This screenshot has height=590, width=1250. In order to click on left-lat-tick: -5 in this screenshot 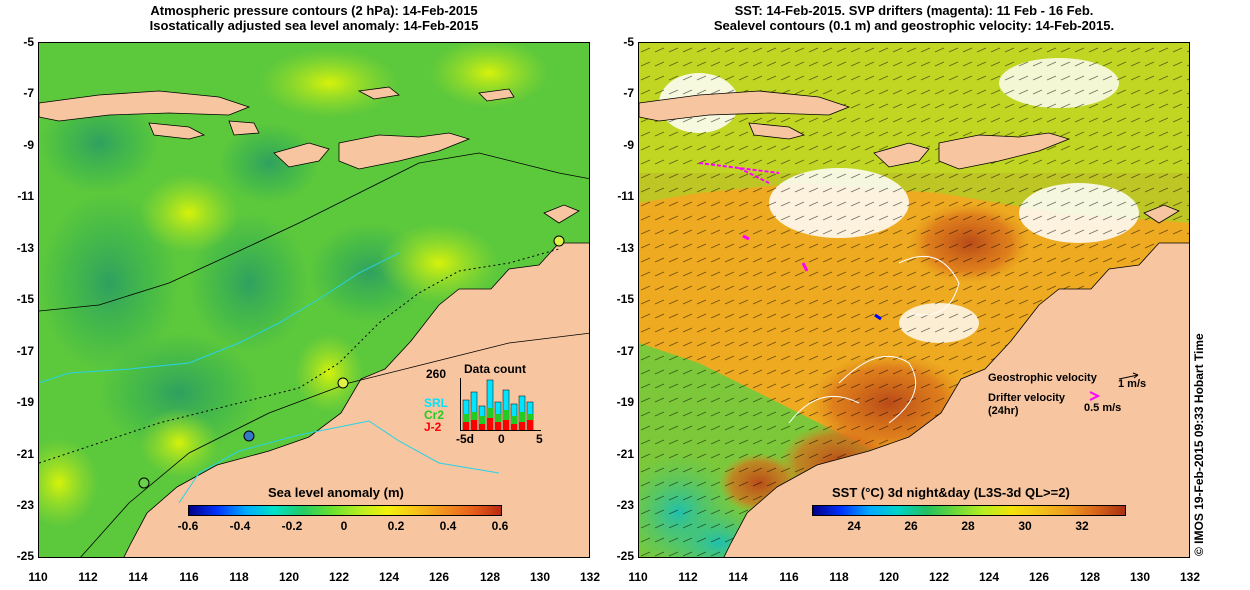, I will do `click(28, 42)`.